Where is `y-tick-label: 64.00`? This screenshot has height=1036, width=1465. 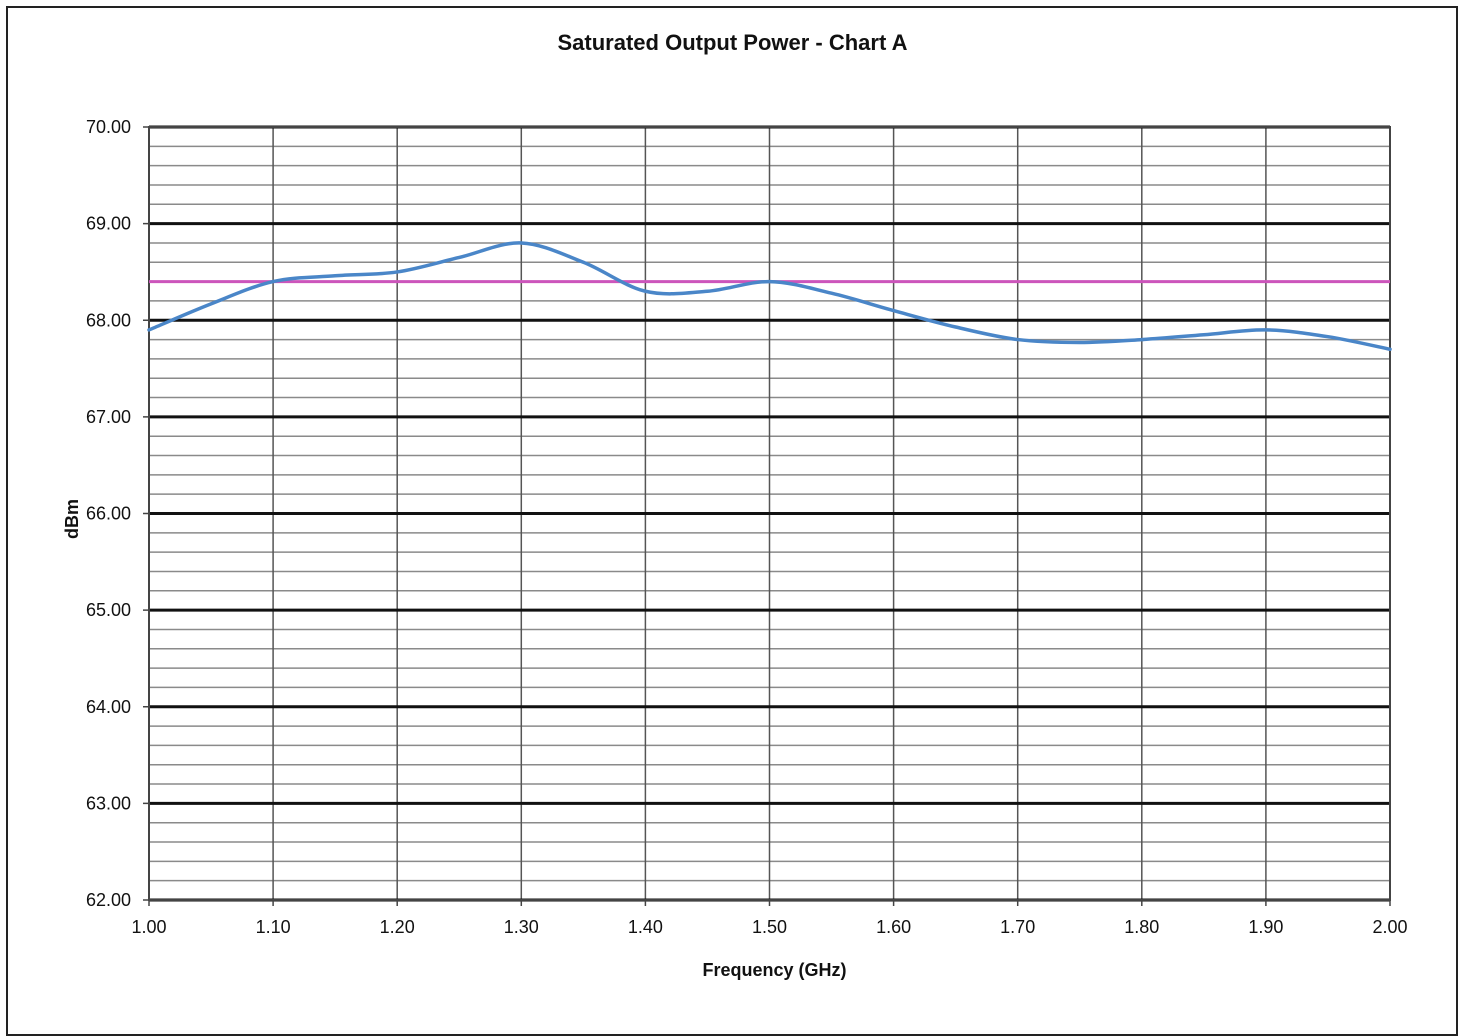 y-tick-label: 64.00 is located at coordinates (108, 707).